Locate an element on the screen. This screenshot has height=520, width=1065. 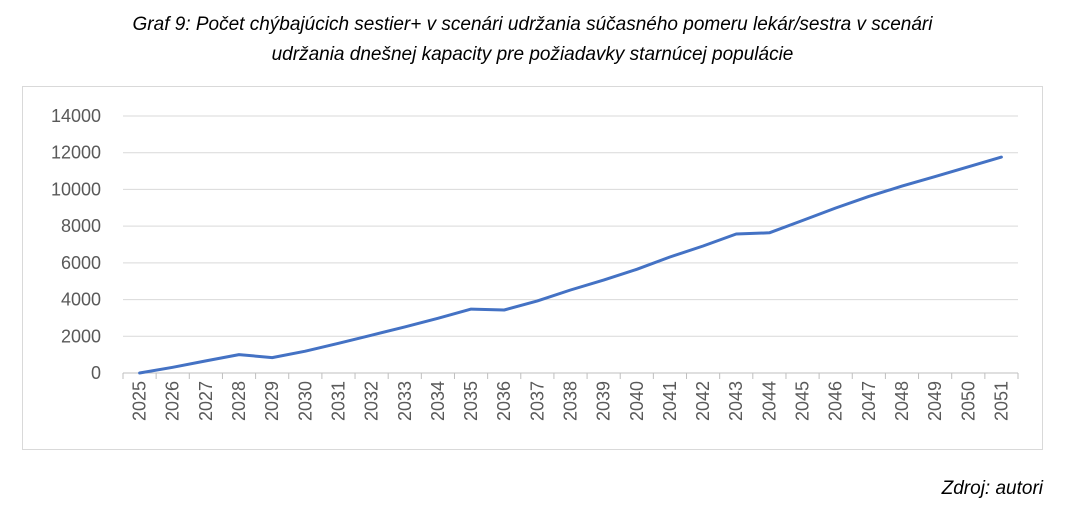
y-tick-label: 14000 is located at coordinates (76, 116).